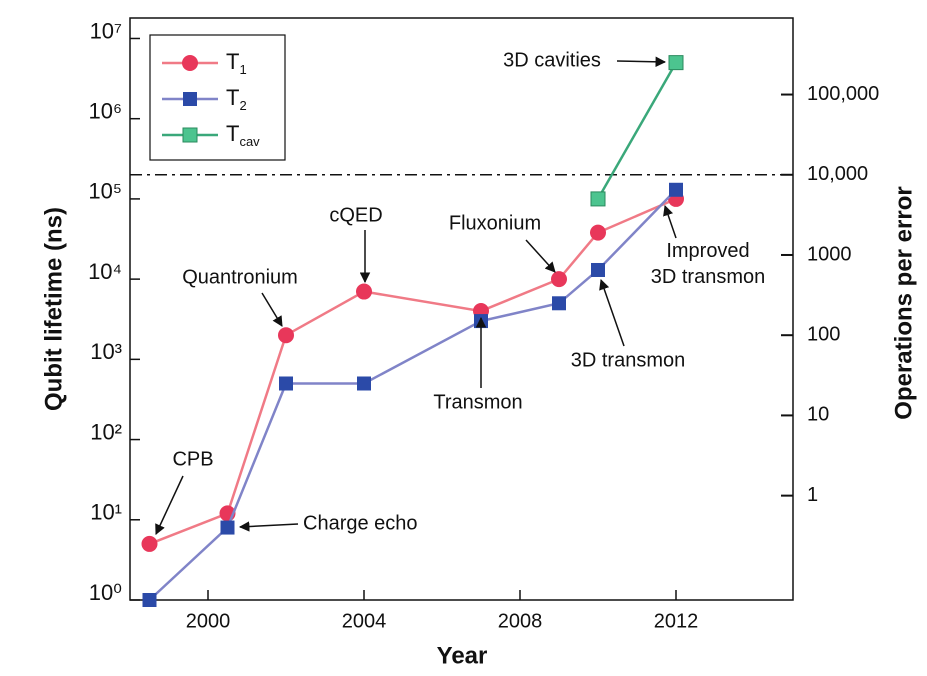 The image size is (927, 676). What do you see at coordinates (520, 621) in the screenshot?
I see `x-tick-label: 2008` at bounding box center [520, 621].